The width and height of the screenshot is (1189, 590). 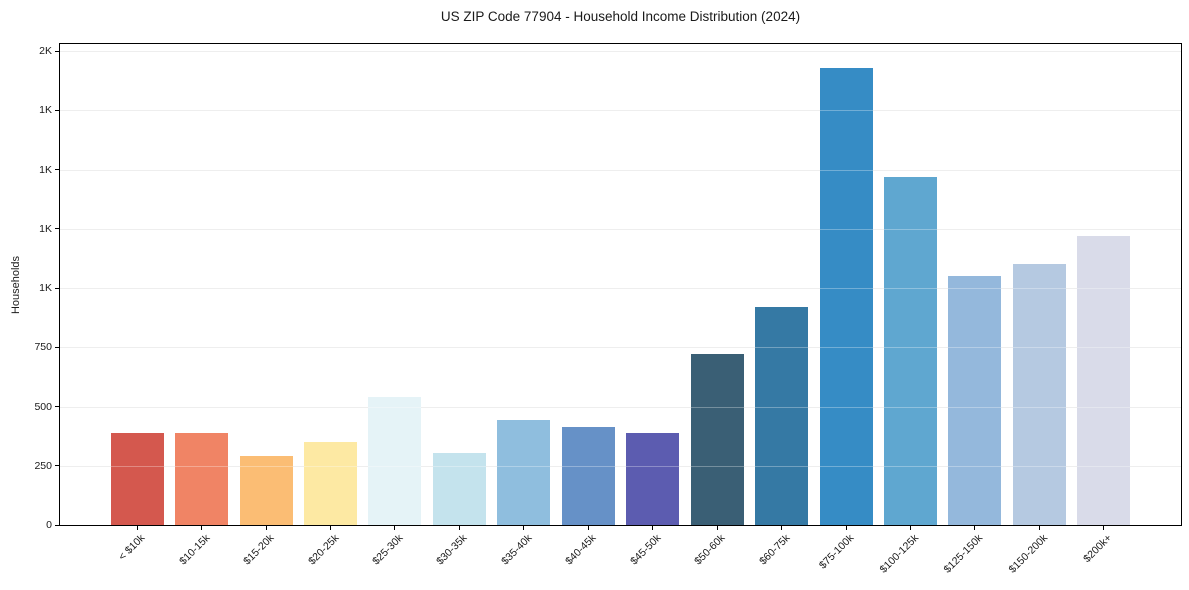 I want to click on x-tick-label-10k: < $10k, so click(x=132, y=547).